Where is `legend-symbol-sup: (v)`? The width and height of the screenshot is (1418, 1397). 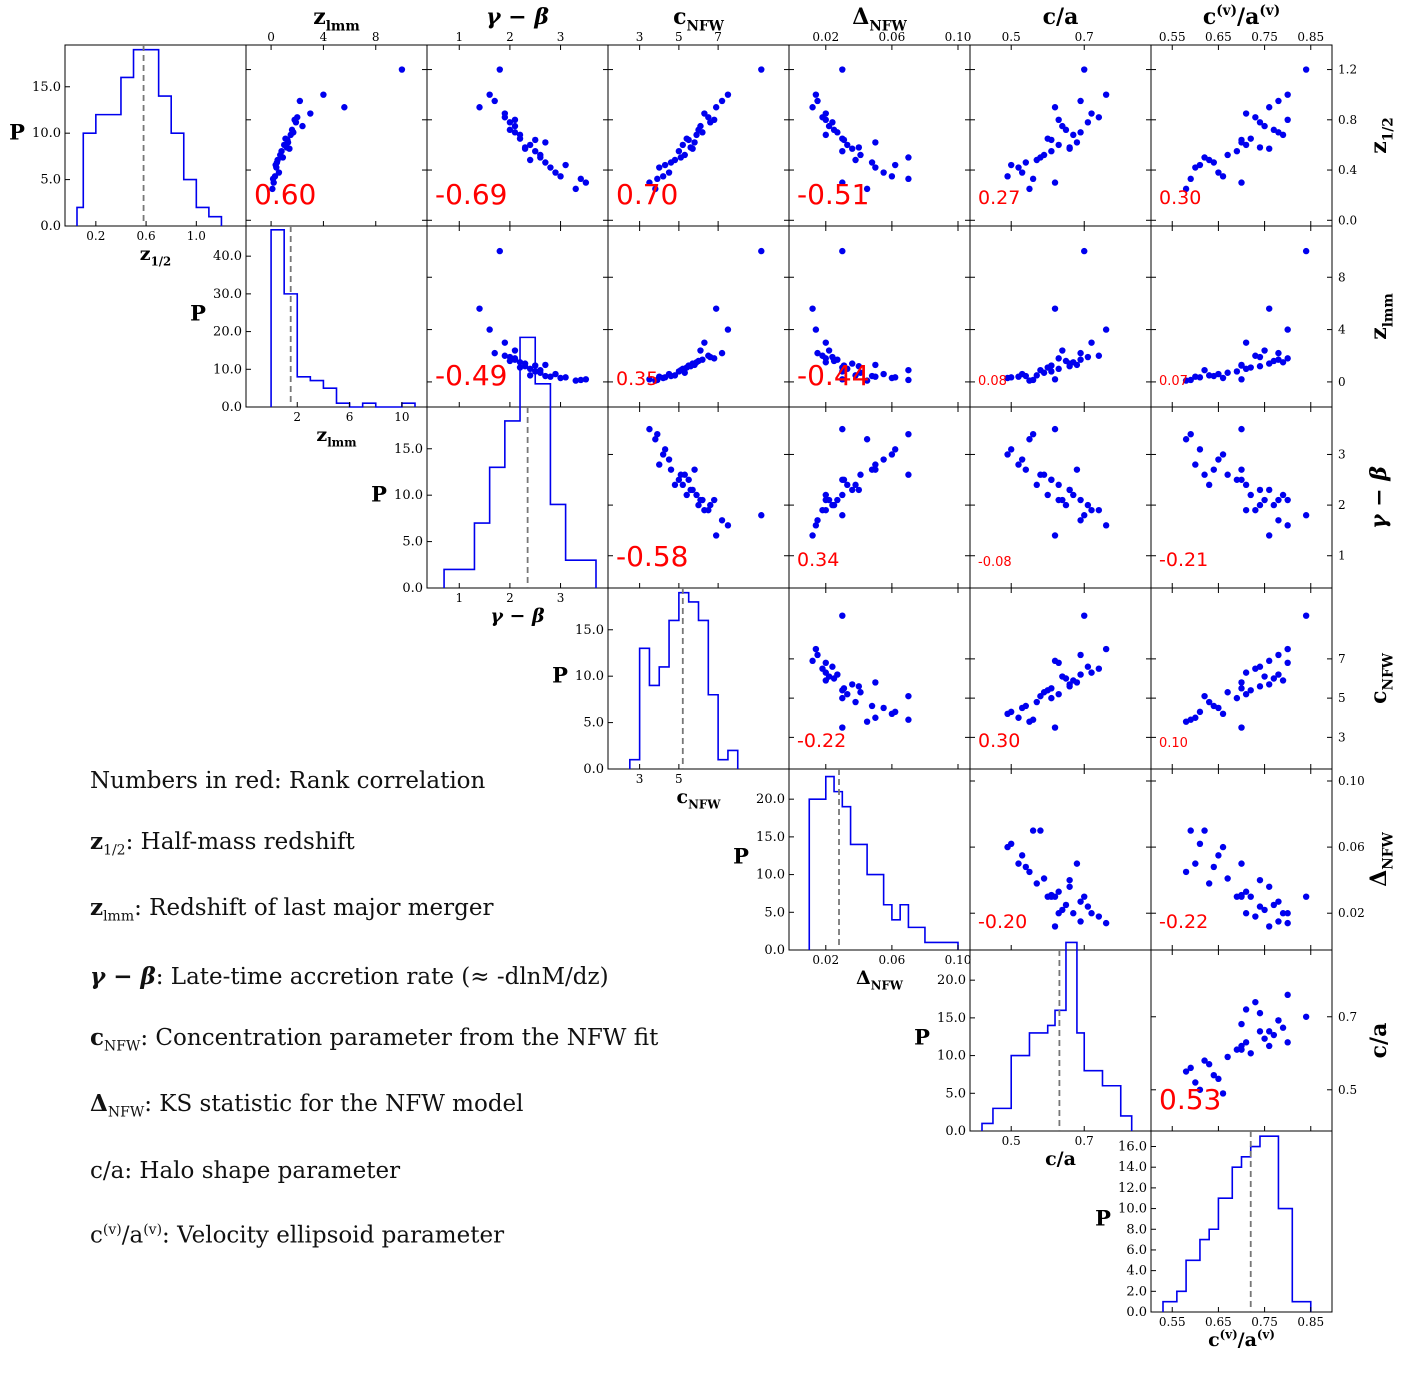 legend-symbol-sup: (v) is located at coordinates (112, 1230).